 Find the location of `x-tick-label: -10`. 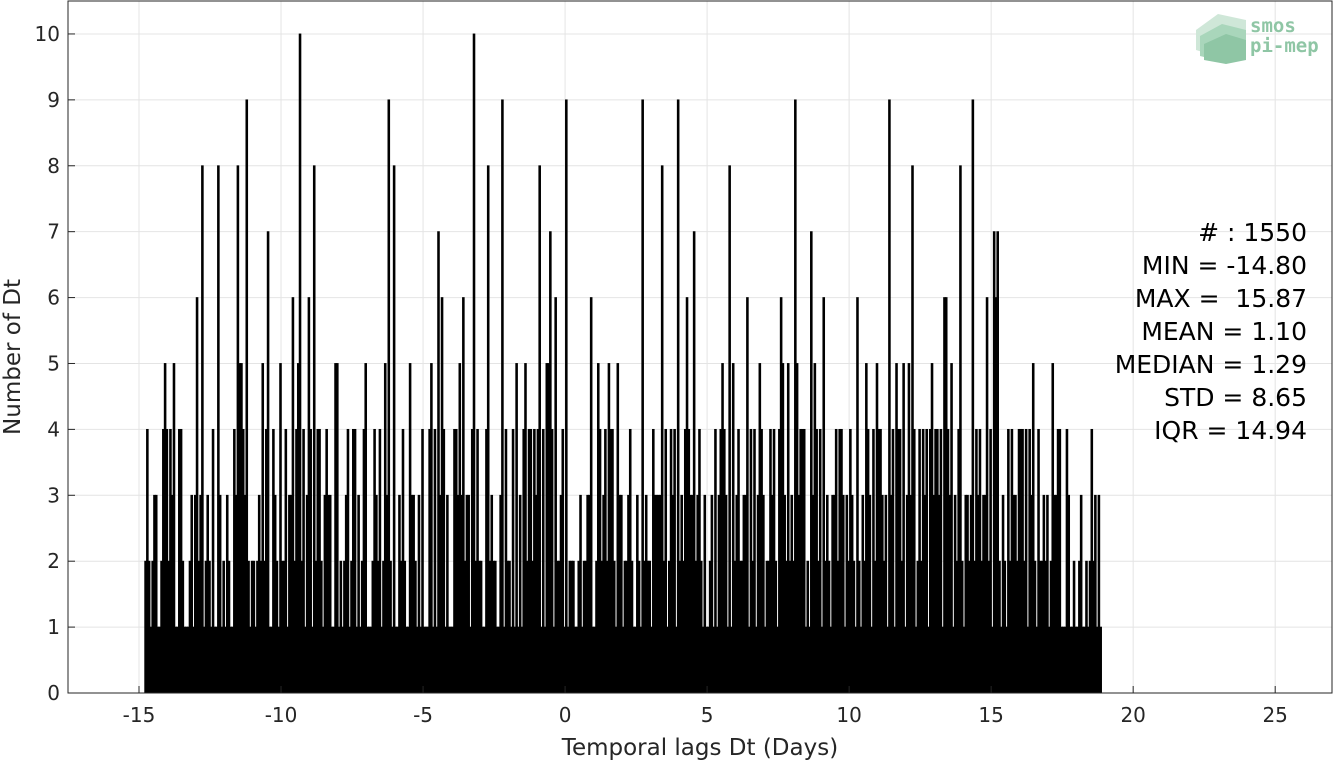

x-tick-label: -10 is located at coordinates (281, 715).